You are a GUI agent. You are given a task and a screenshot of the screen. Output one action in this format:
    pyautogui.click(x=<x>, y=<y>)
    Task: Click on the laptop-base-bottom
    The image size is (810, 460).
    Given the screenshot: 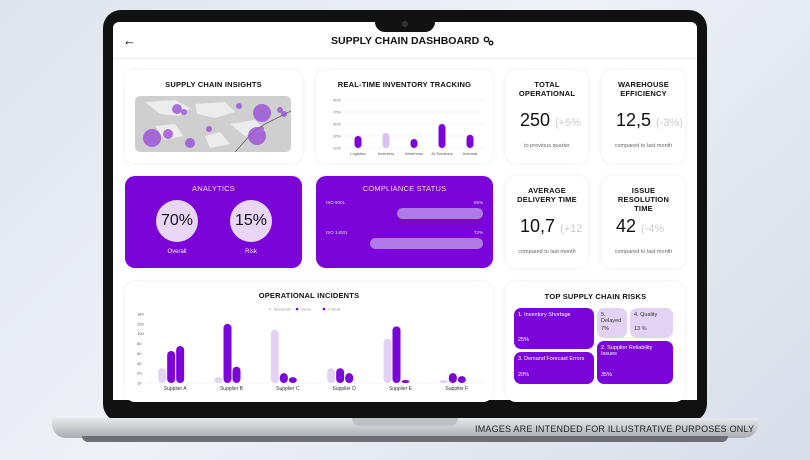 What is the action you would take?
    pyautogui.click(x=405, y=439)
    